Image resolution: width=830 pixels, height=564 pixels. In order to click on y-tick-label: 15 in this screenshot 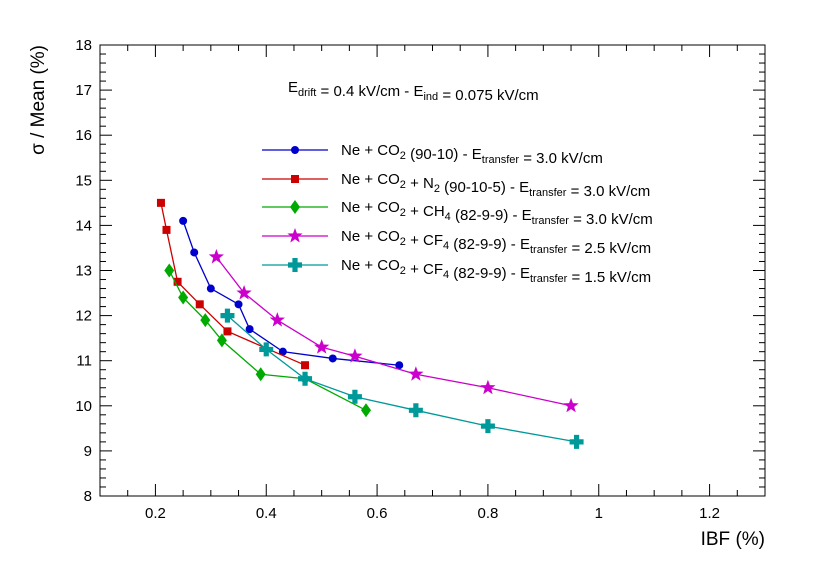, I will do `click(83, 180)`.